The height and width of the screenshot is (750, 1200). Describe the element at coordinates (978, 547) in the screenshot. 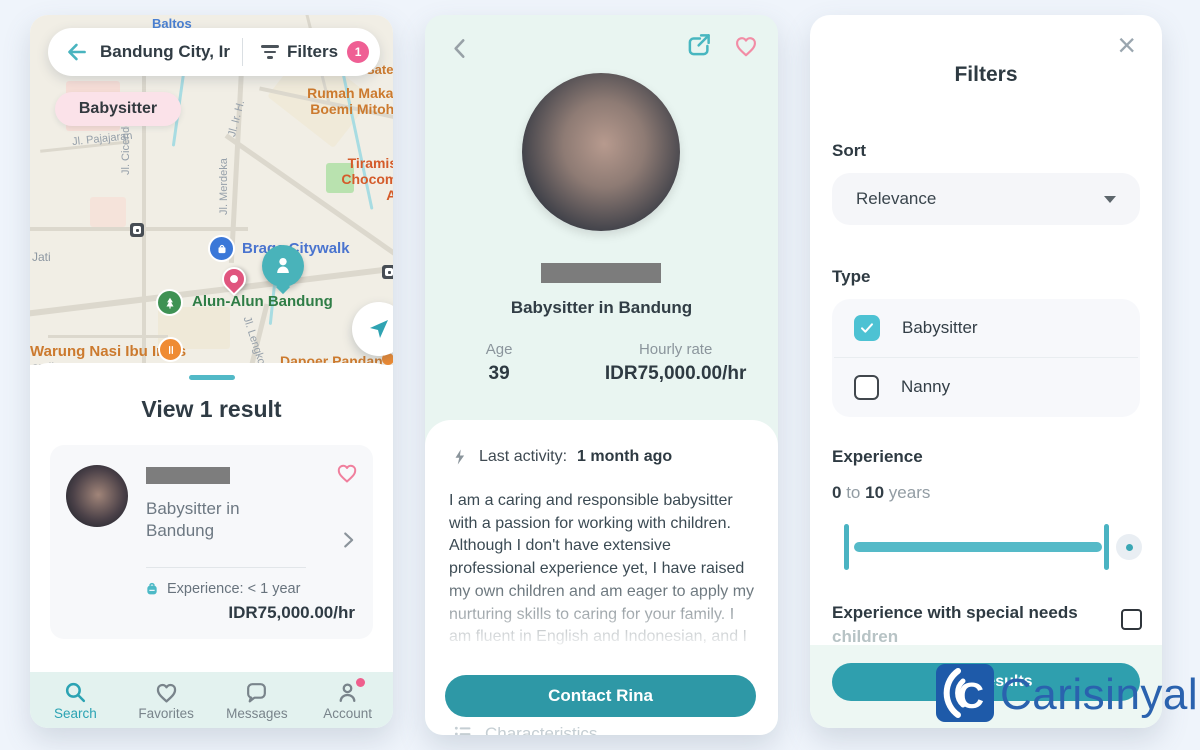

I see `slider-track` at that location.